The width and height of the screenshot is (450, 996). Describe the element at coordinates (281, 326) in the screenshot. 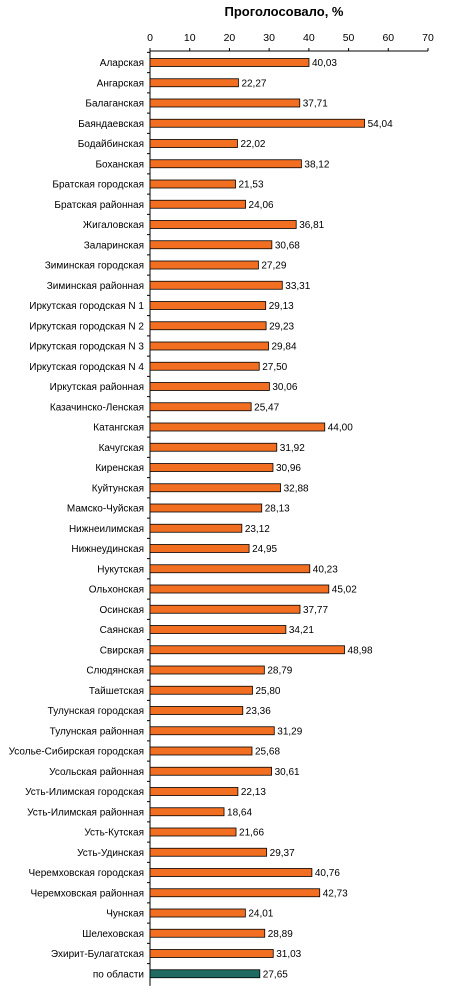

I see `value-label: 29,23` at that location.